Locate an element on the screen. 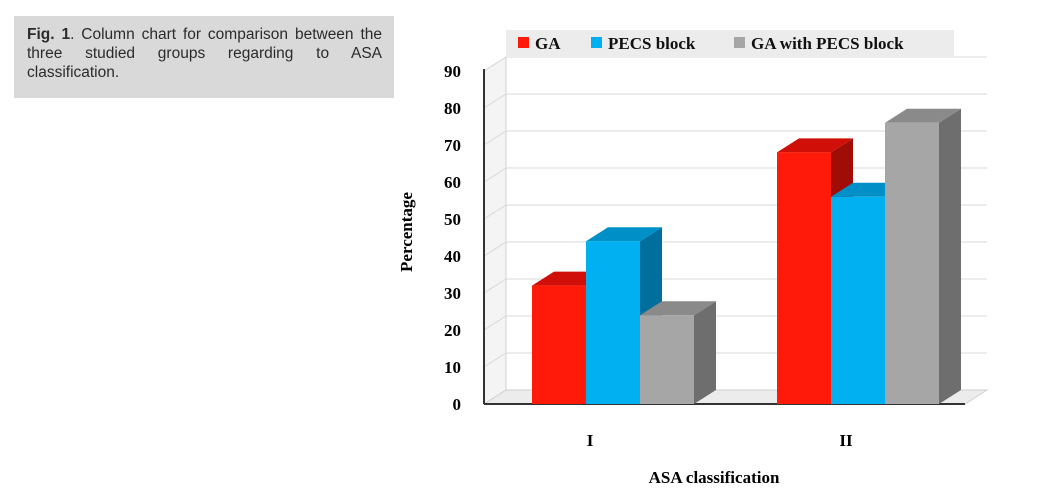 Image resolution: width=1038 pixels, height=496 pixels. y-tick-label: 90 is located at coordinates (452, 71).